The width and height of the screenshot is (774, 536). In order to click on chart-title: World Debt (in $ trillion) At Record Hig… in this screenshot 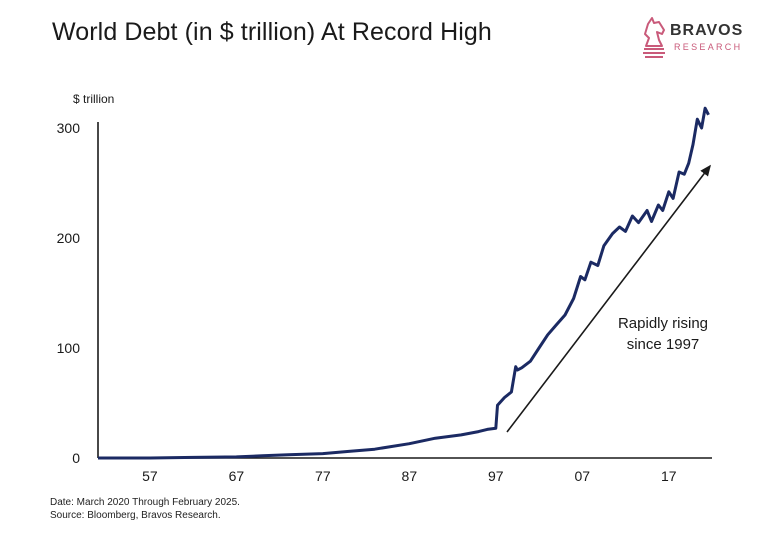, I will do `click(272, 32)`.